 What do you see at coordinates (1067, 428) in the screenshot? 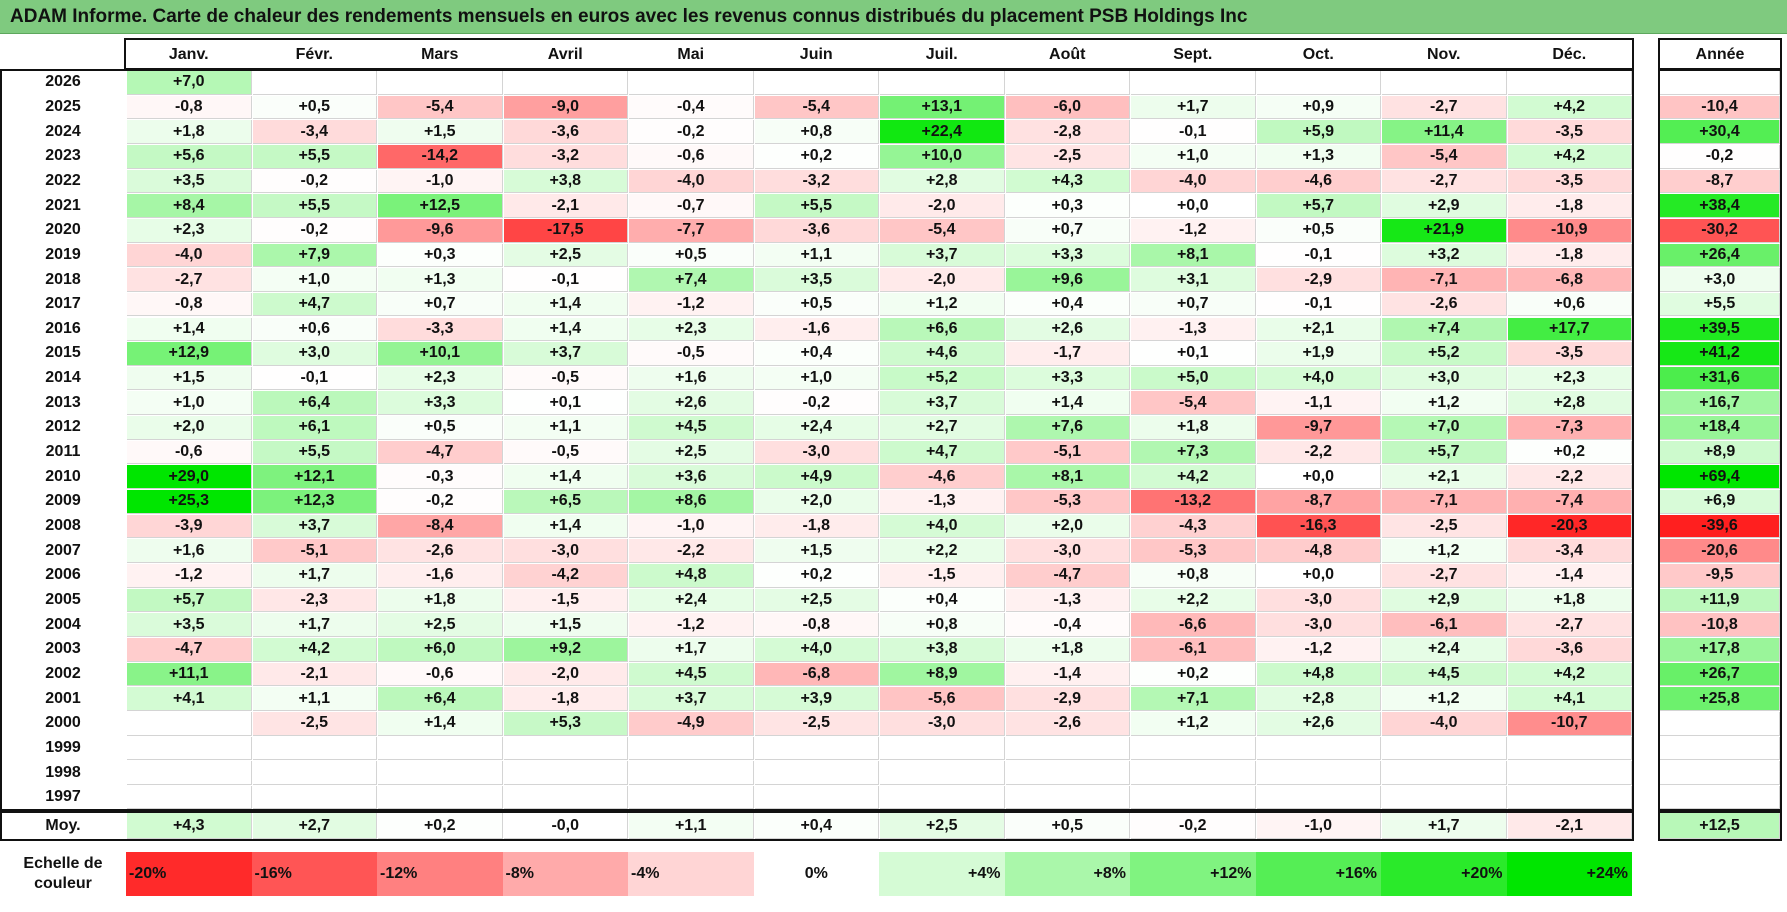
I see `heatmap-cell: +7,6` at bounding box center [1067, 428].